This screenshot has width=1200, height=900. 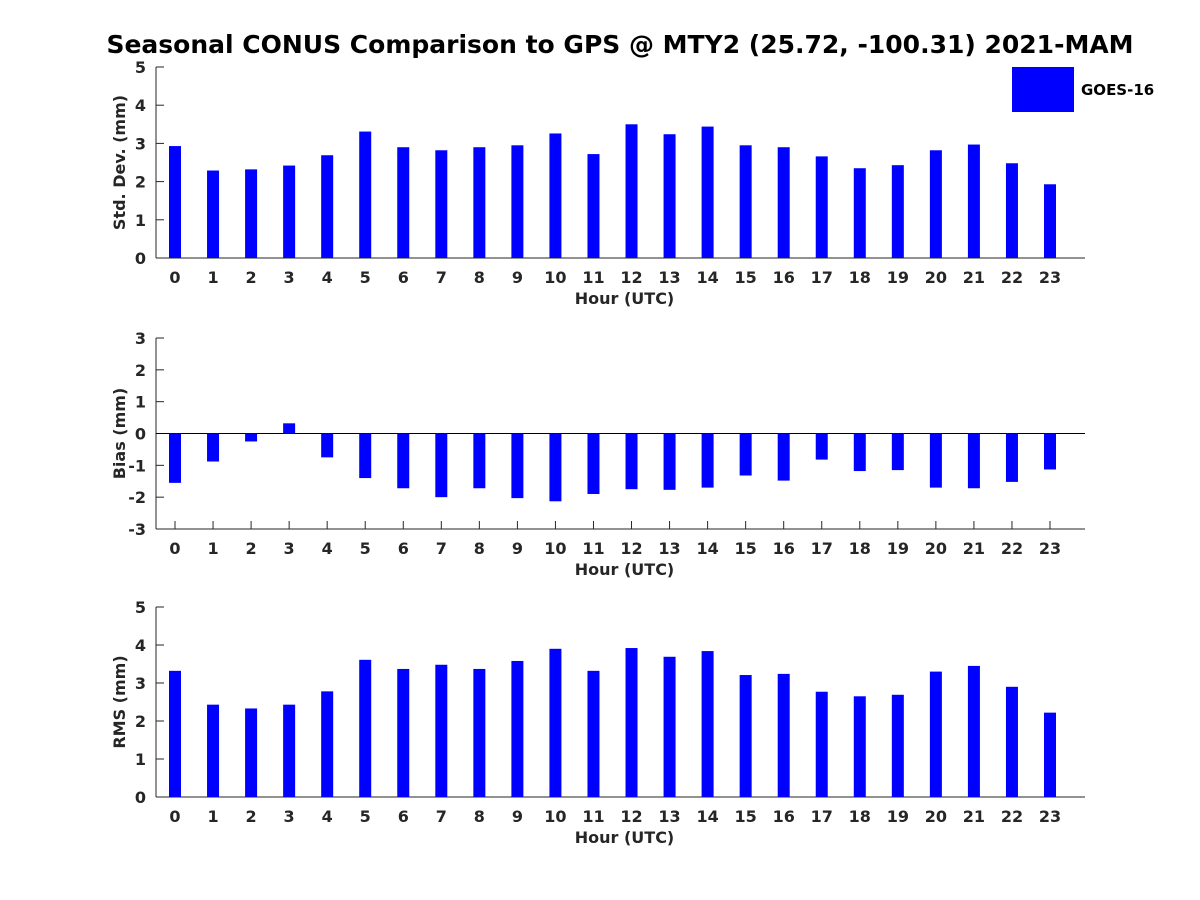 I want to click on y-axis-label: Bias (mm), so click(x=119, y=434).